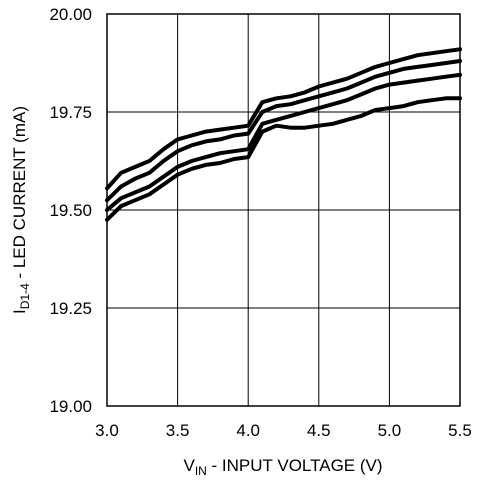 The height and width of the screenshot is (480, 480). Describe the element at coordinates (282, 467) in the screenshot. I see `x-axis-title: VIN - INPUT VOLTAGE (V)` at that location.